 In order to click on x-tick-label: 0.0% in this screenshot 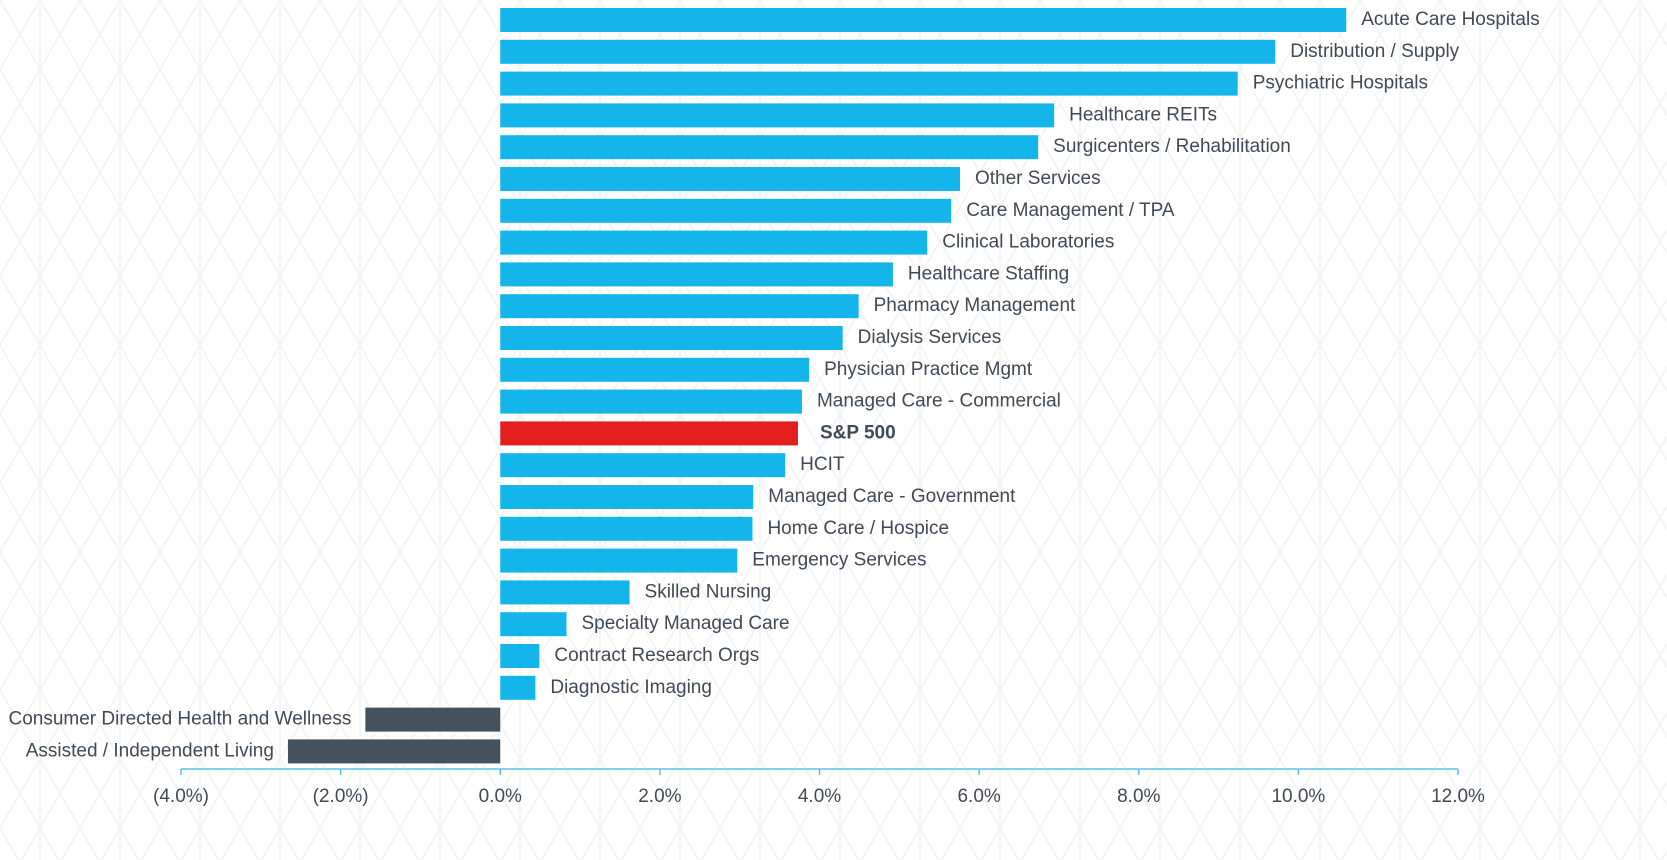, I will do `click(500, 796)`.